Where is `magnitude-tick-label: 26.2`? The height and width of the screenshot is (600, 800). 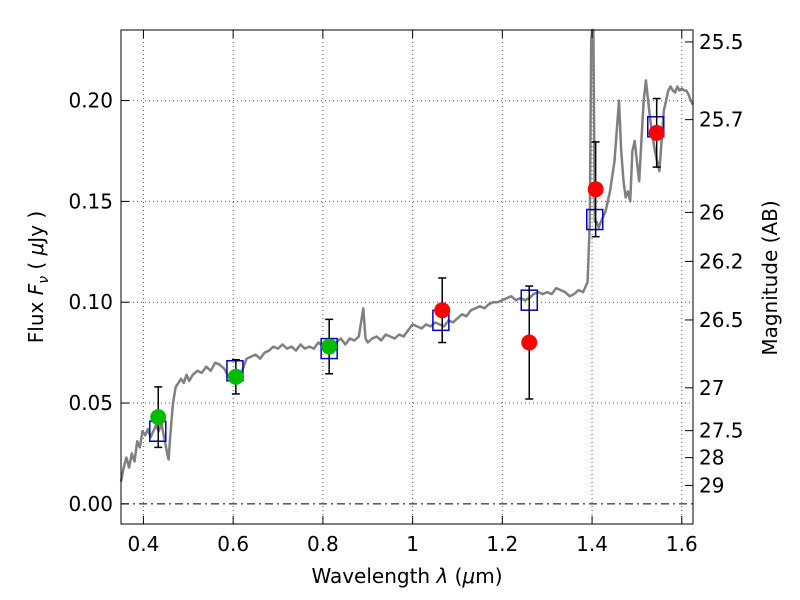 magnitude-tick-label: 26.2 is located at coordinates (721, 261).